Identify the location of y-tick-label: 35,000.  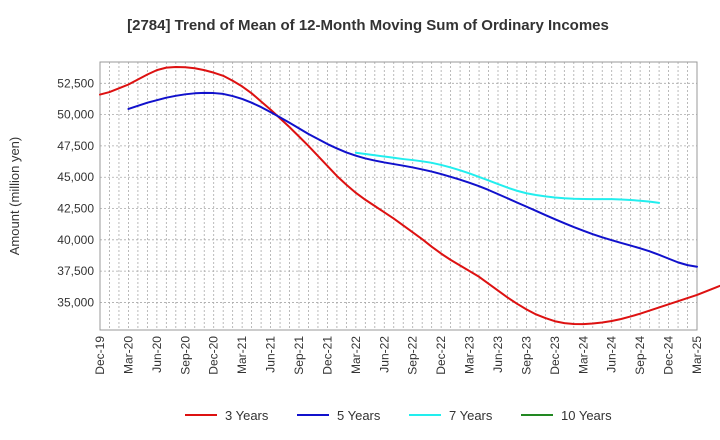
(75, 302).